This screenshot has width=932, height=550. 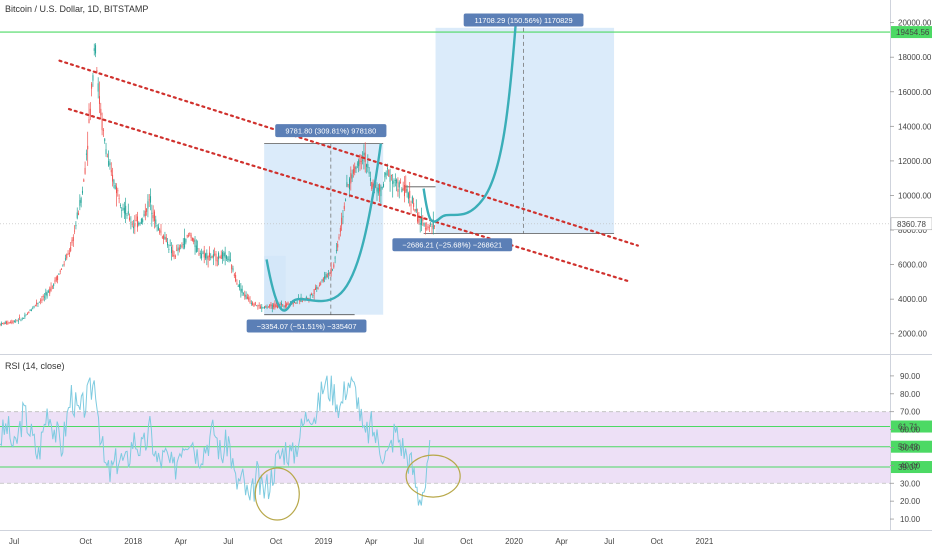 I want to click on time-tick-label: 2018, so click(x=133, y=541).